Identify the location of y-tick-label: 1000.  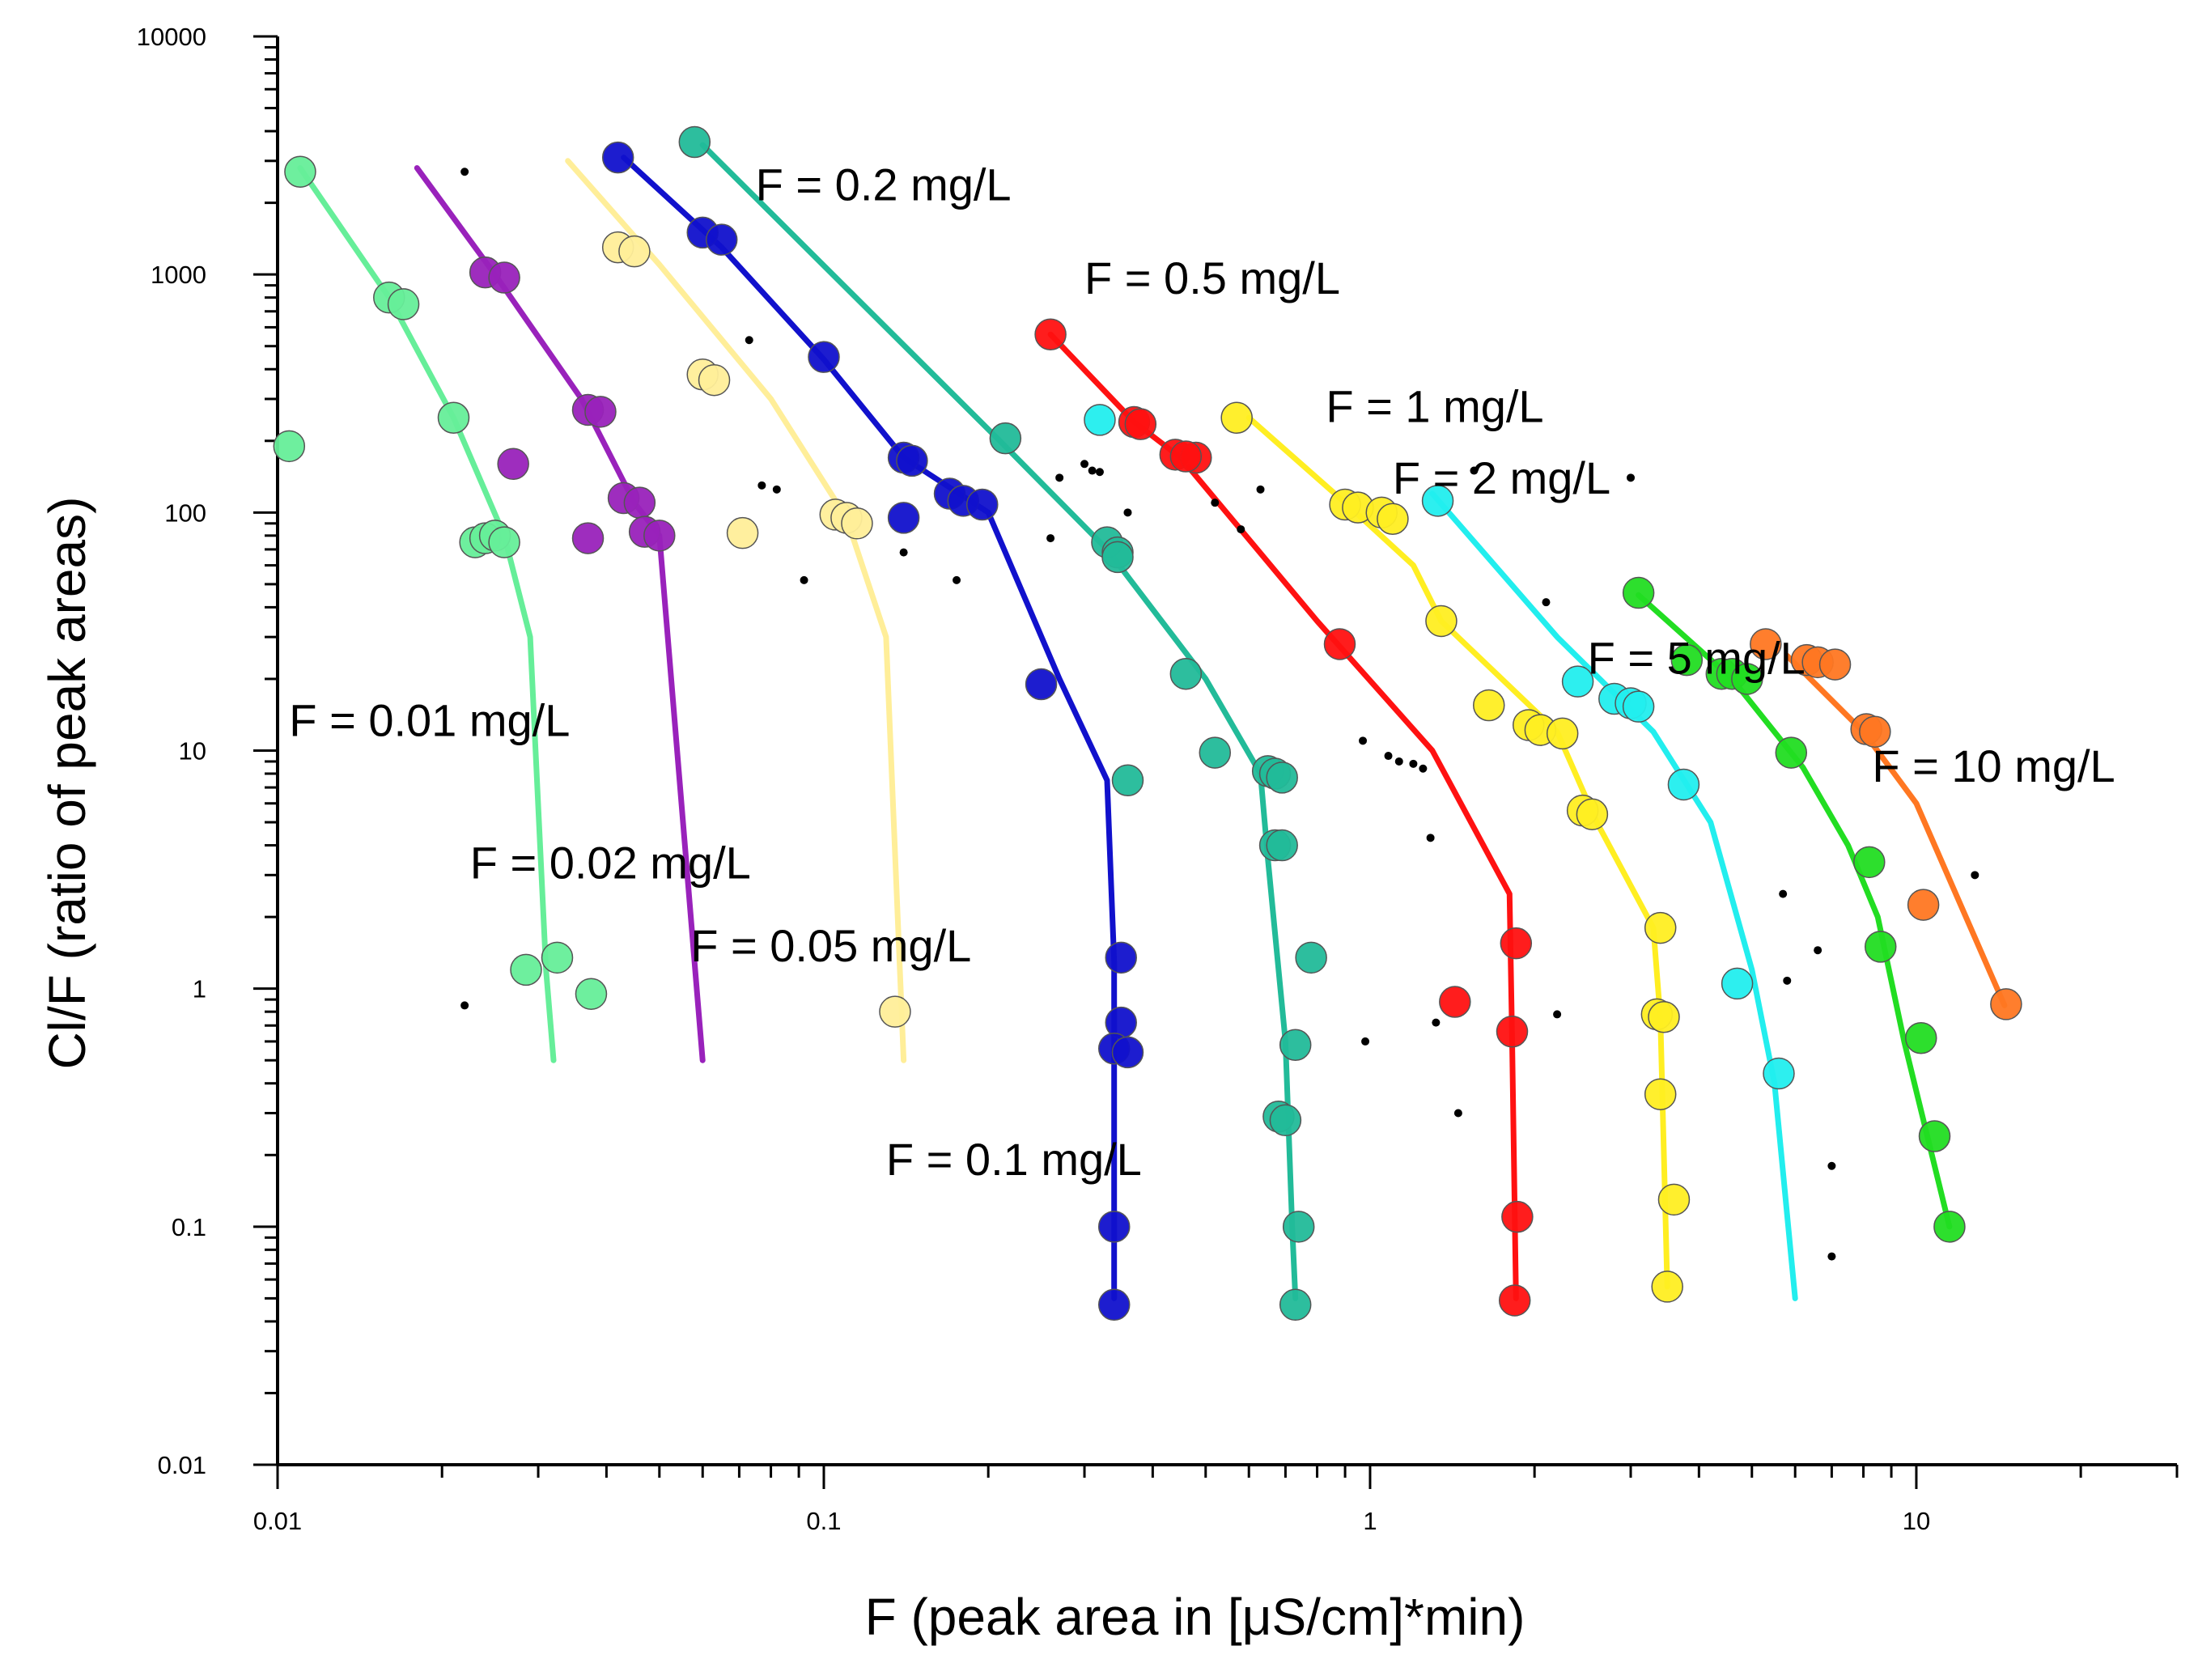
(178, 275).